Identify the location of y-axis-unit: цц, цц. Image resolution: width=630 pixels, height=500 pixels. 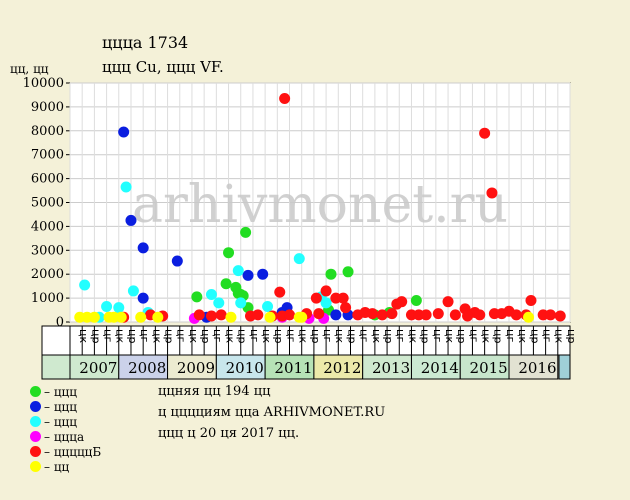
(29, 69).